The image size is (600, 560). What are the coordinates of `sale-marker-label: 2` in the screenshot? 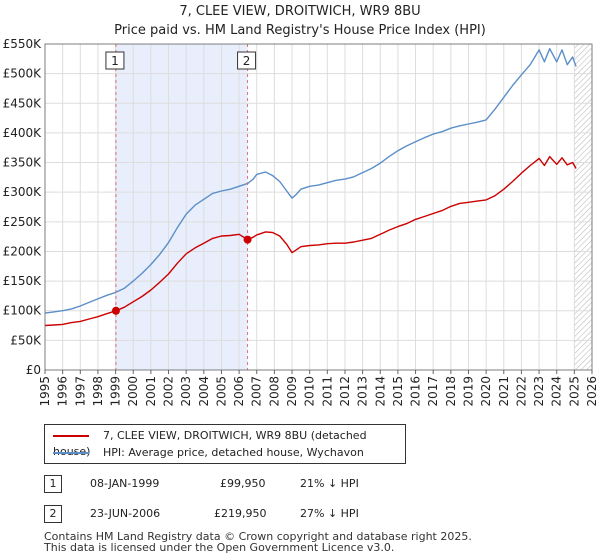 It's located at (247, 61).